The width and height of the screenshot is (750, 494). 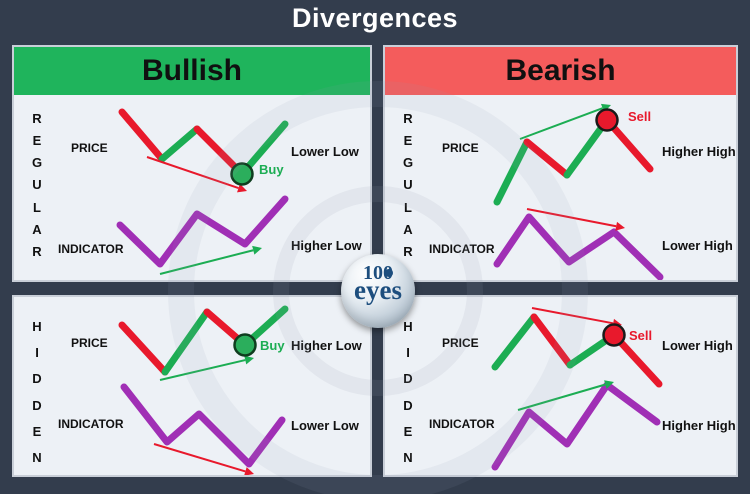 What do you see at coordinates (560, 71) in the screenshot?
I see `bearish-header: Bearish` at bounding box center [560, 71].